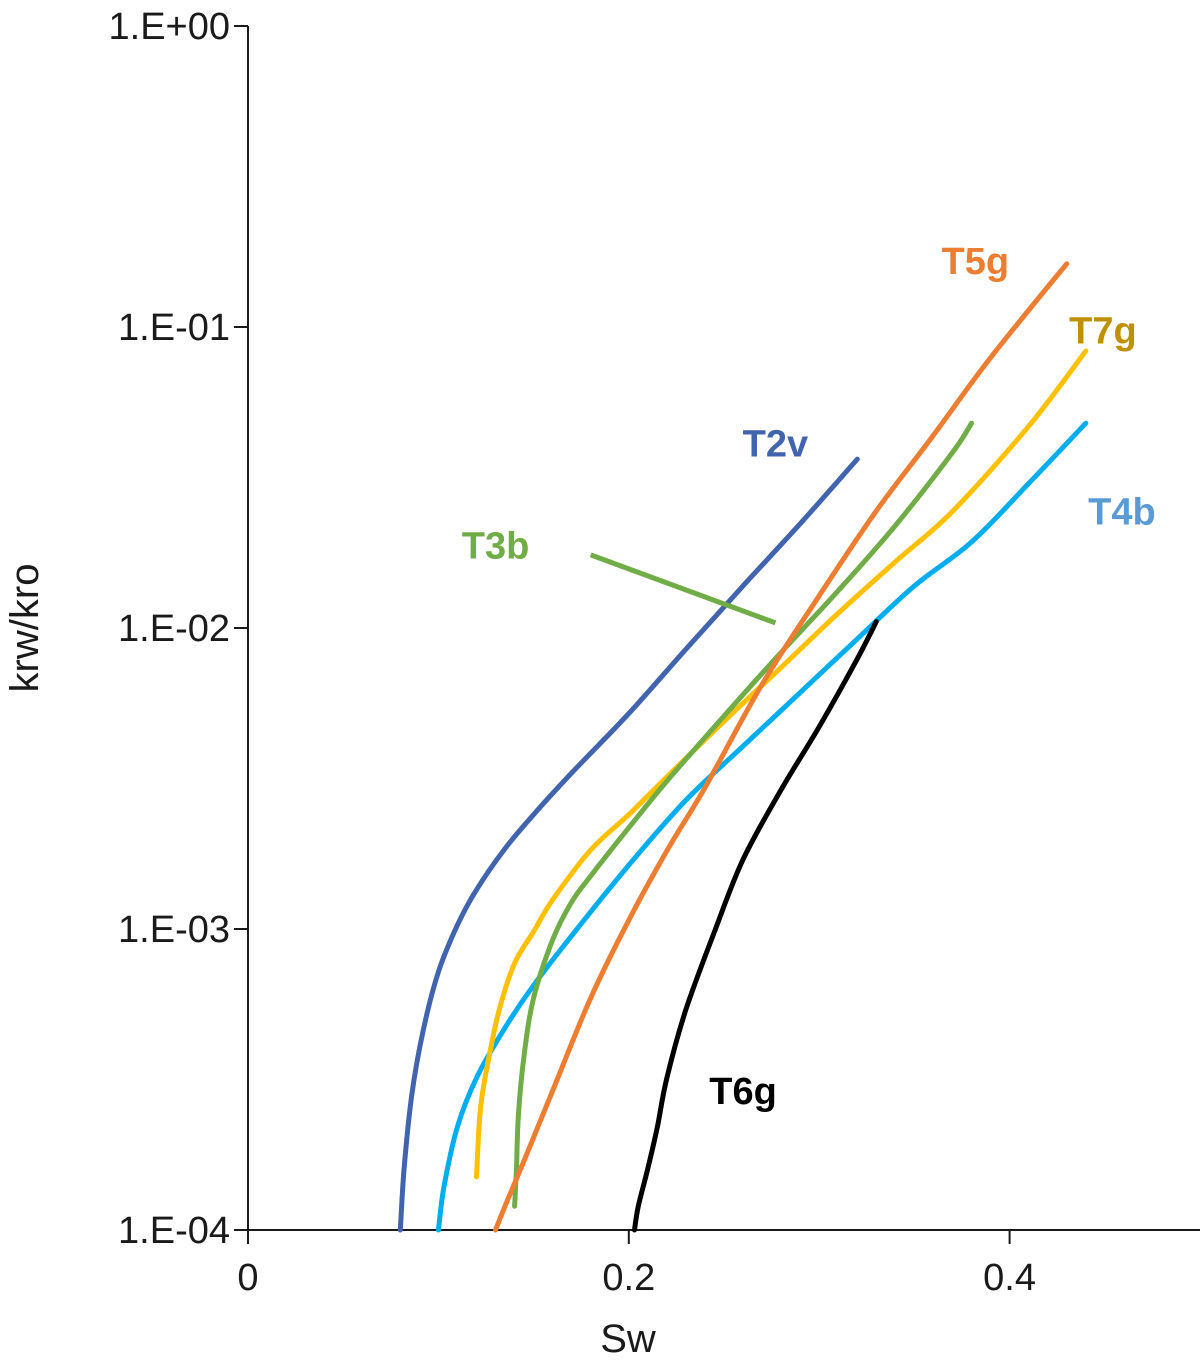 The width and height of the screenshot is (1200, 1372). What do you see at coordinates (170, 27) in the screenshot?
I see `y-tick-label: 1.E+00` at bounding box center [170, 27].